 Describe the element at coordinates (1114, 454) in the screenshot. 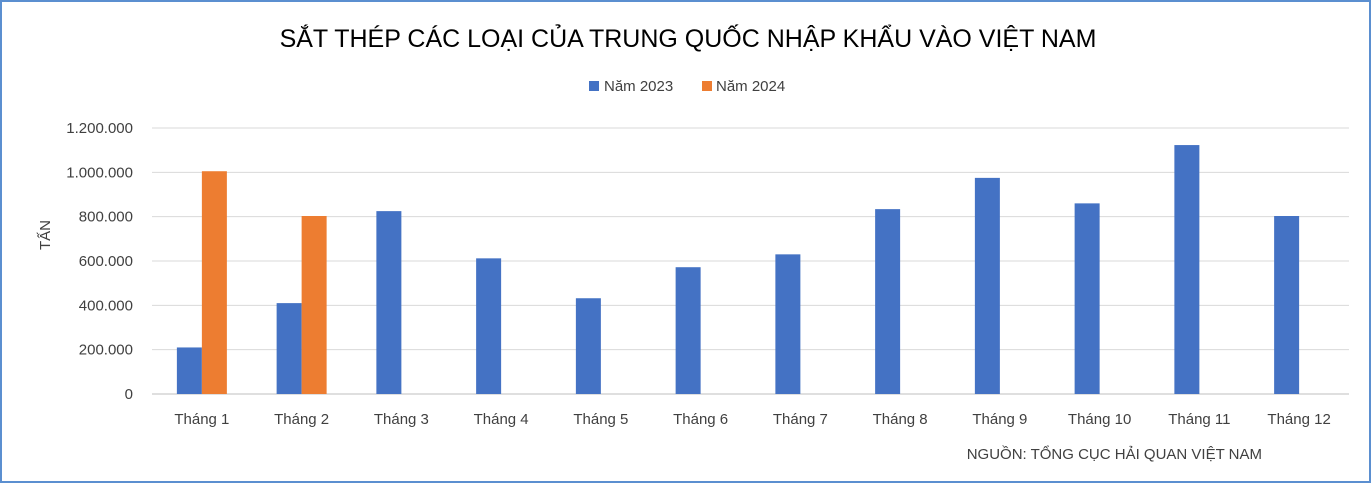

I see `source-note: NGUỒN: TỔNG CỤC HẢI QUAN VIỆT NAM` at that location.